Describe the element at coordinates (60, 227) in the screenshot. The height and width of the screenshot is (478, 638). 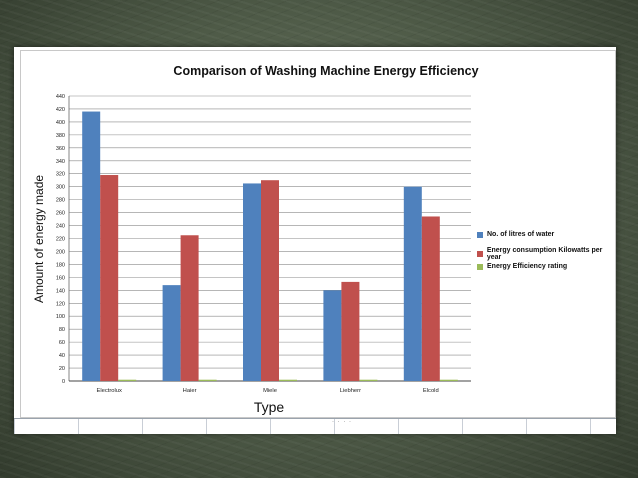
I see `y-tick-label: 240` at that location.